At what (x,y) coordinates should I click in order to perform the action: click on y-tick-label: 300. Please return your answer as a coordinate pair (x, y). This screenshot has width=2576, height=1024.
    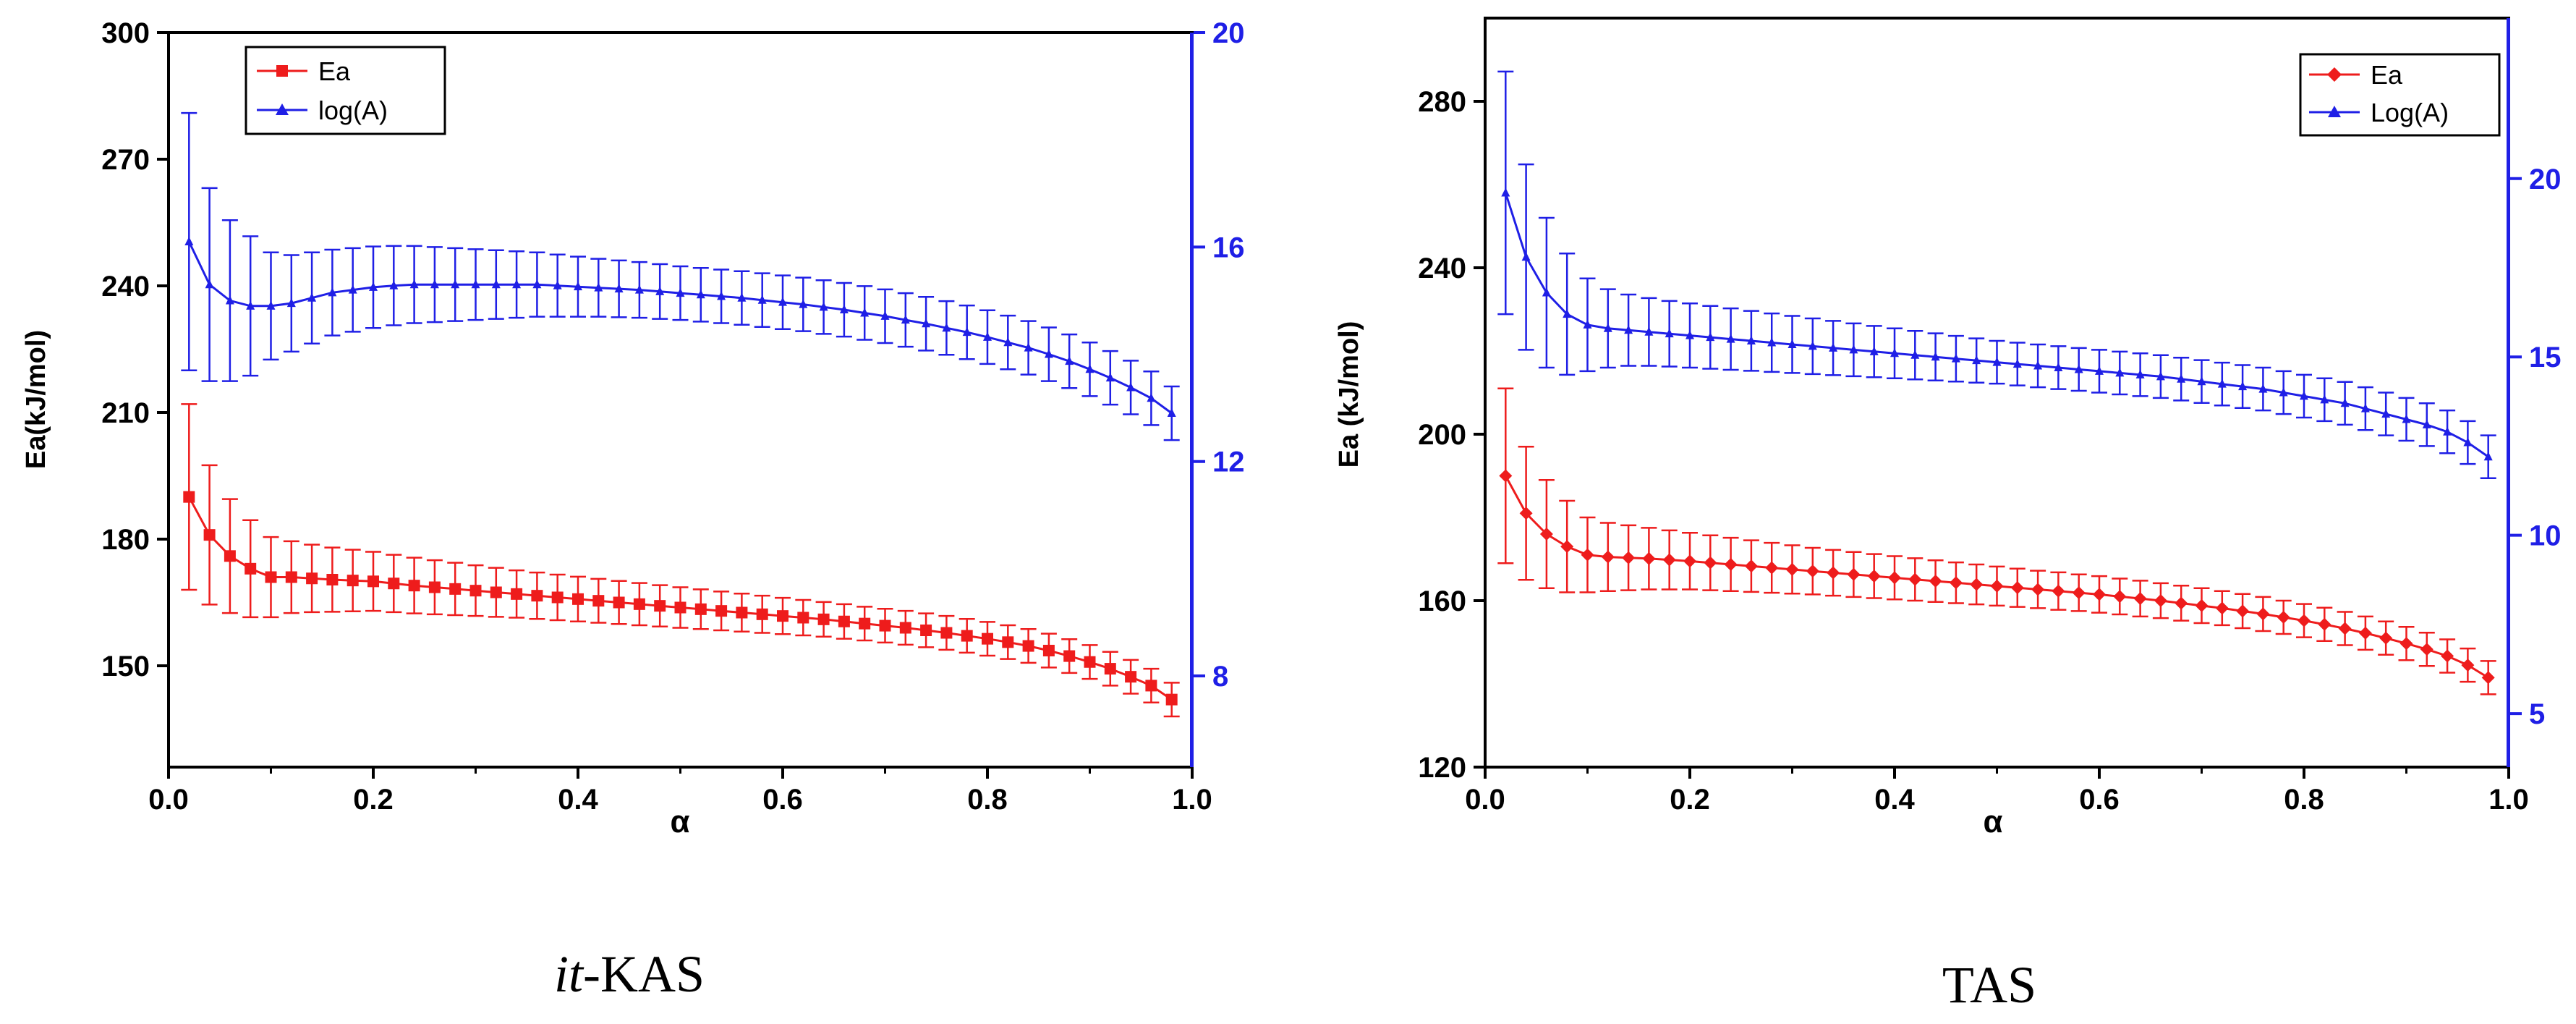
    Looking at the image, I should click on (125, 33).